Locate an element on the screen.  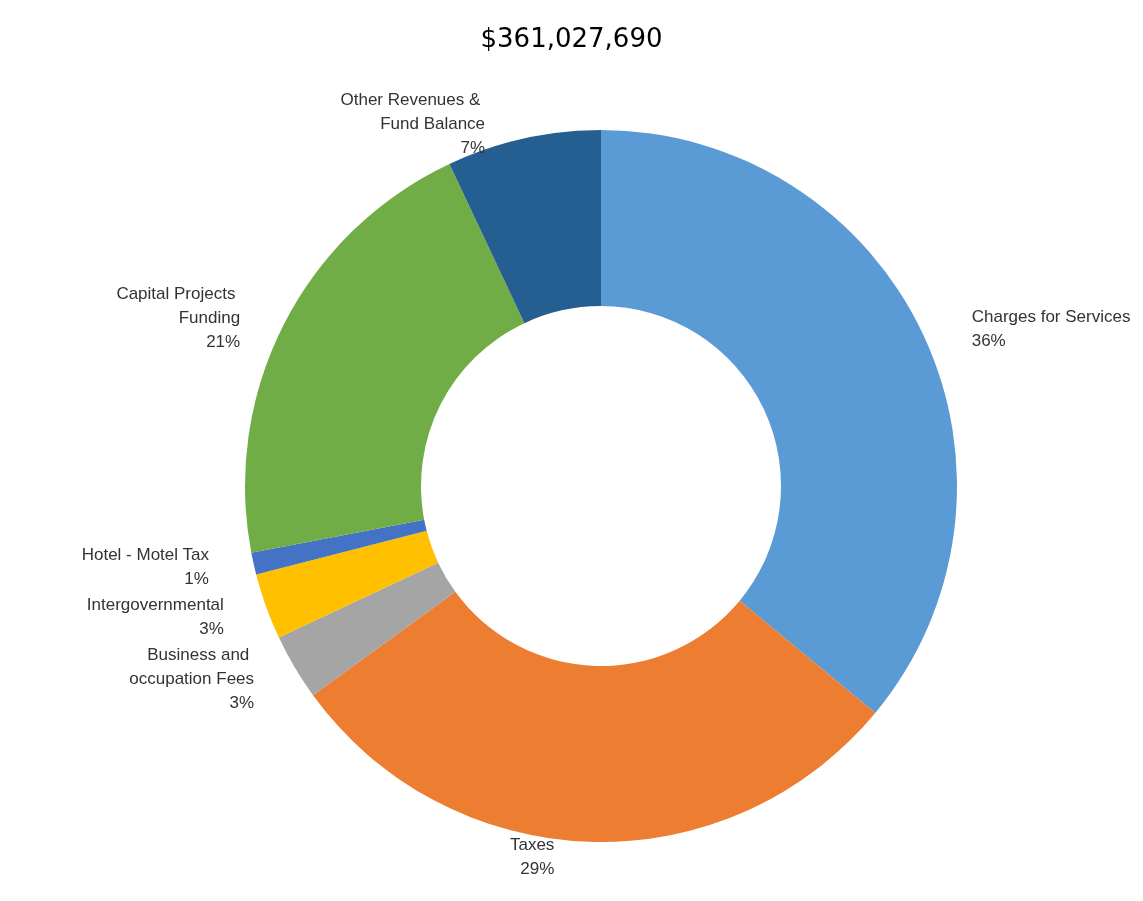
chart-title: $361,027,690 is located at coordinates (571, 38).